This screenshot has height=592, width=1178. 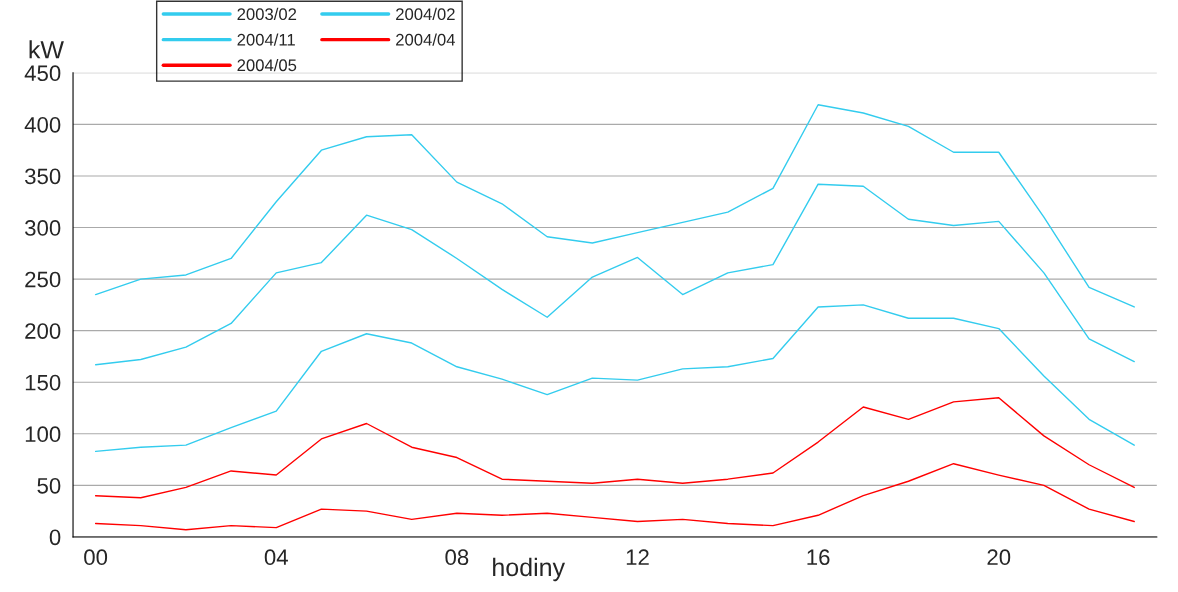 I want to click on y-tick-label: 250, so click(x=43, y=279).